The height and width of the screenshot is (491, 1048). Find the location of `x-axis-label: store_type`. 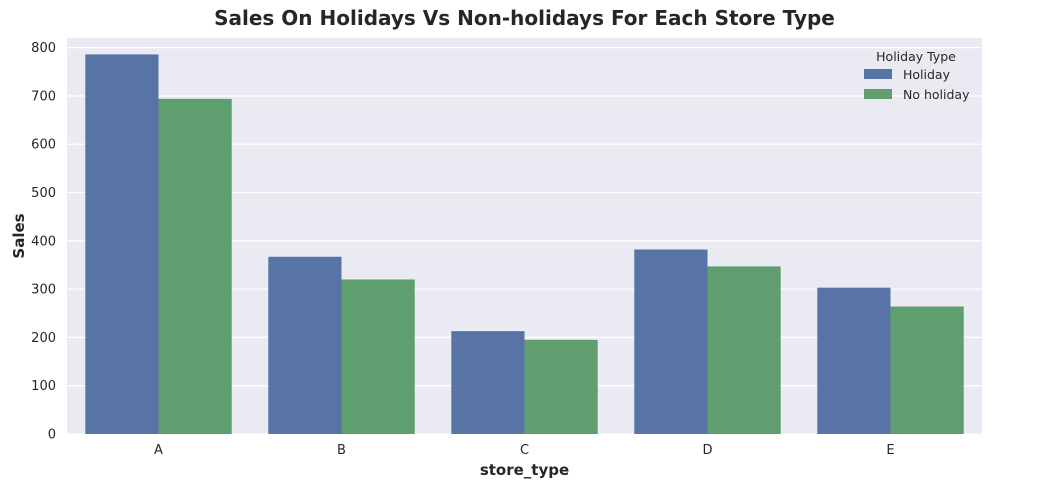

x-axis-label: store_type is located at coordinates (524, 470).